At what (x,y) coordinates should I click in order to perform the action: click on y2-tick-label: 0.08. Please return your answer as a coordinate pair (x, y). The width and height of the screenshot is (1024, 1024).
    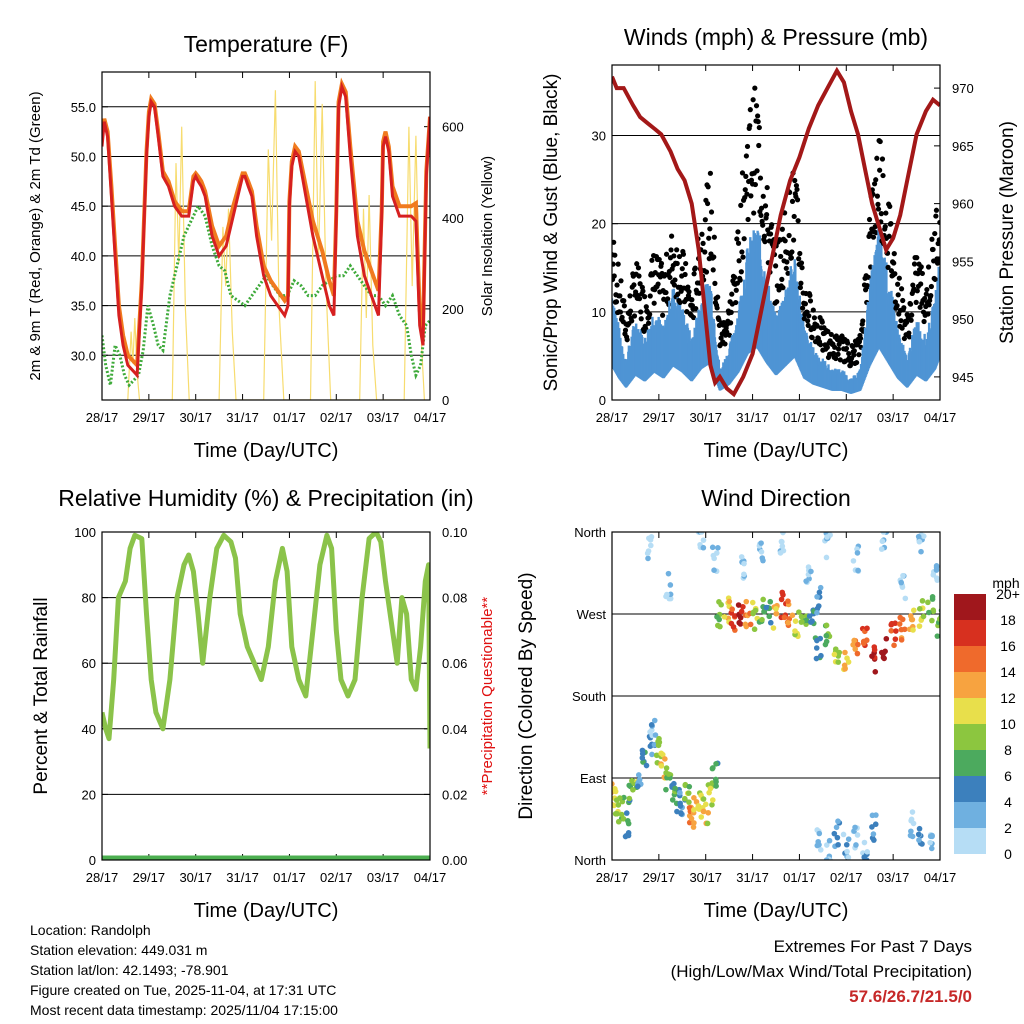
    Looking at the image, I should click on (454, 598).